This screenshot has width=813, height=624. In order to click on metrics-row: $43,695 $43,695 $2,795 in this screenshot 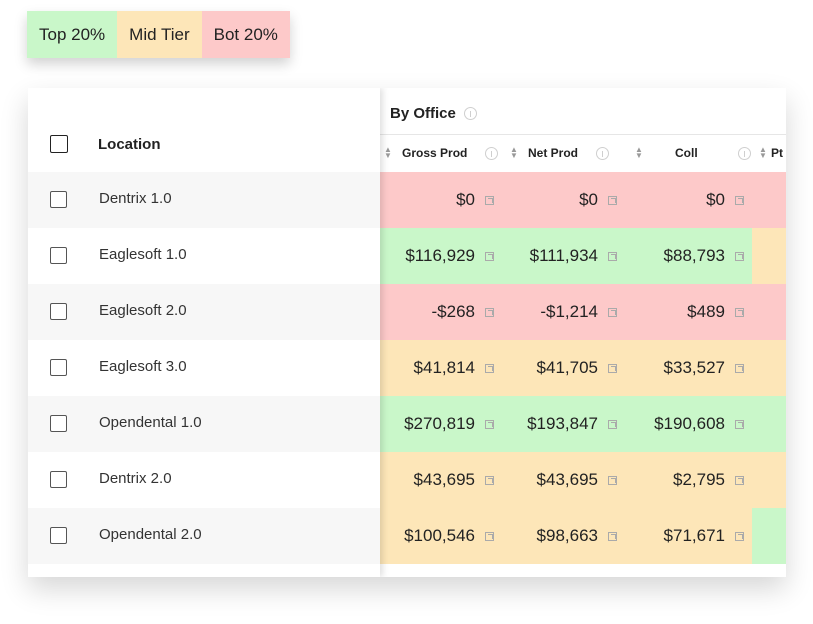, I will do `click(583, 480)`.